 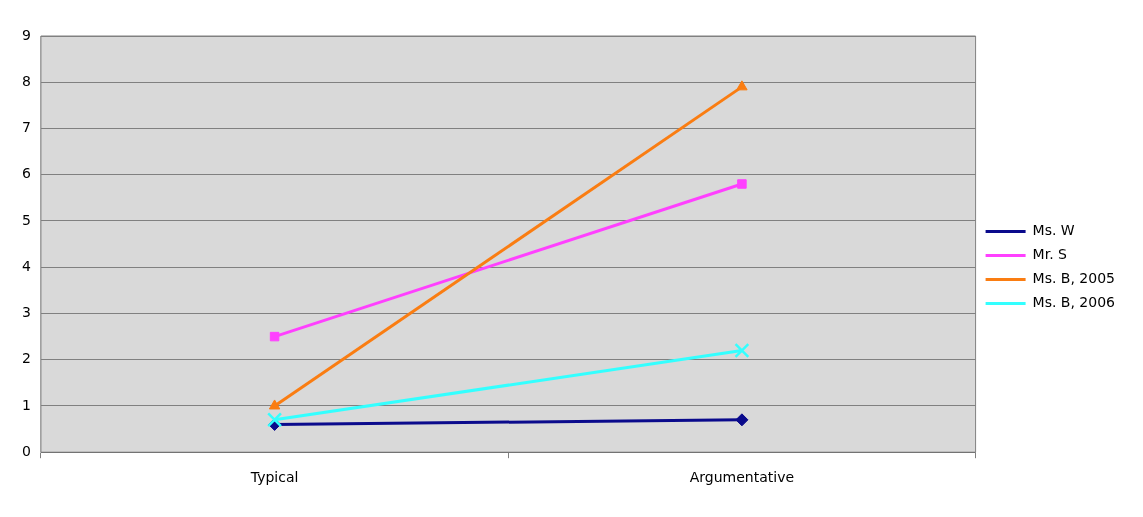 I want to click on y-tick-label: 9, so click(x=26, y=34).